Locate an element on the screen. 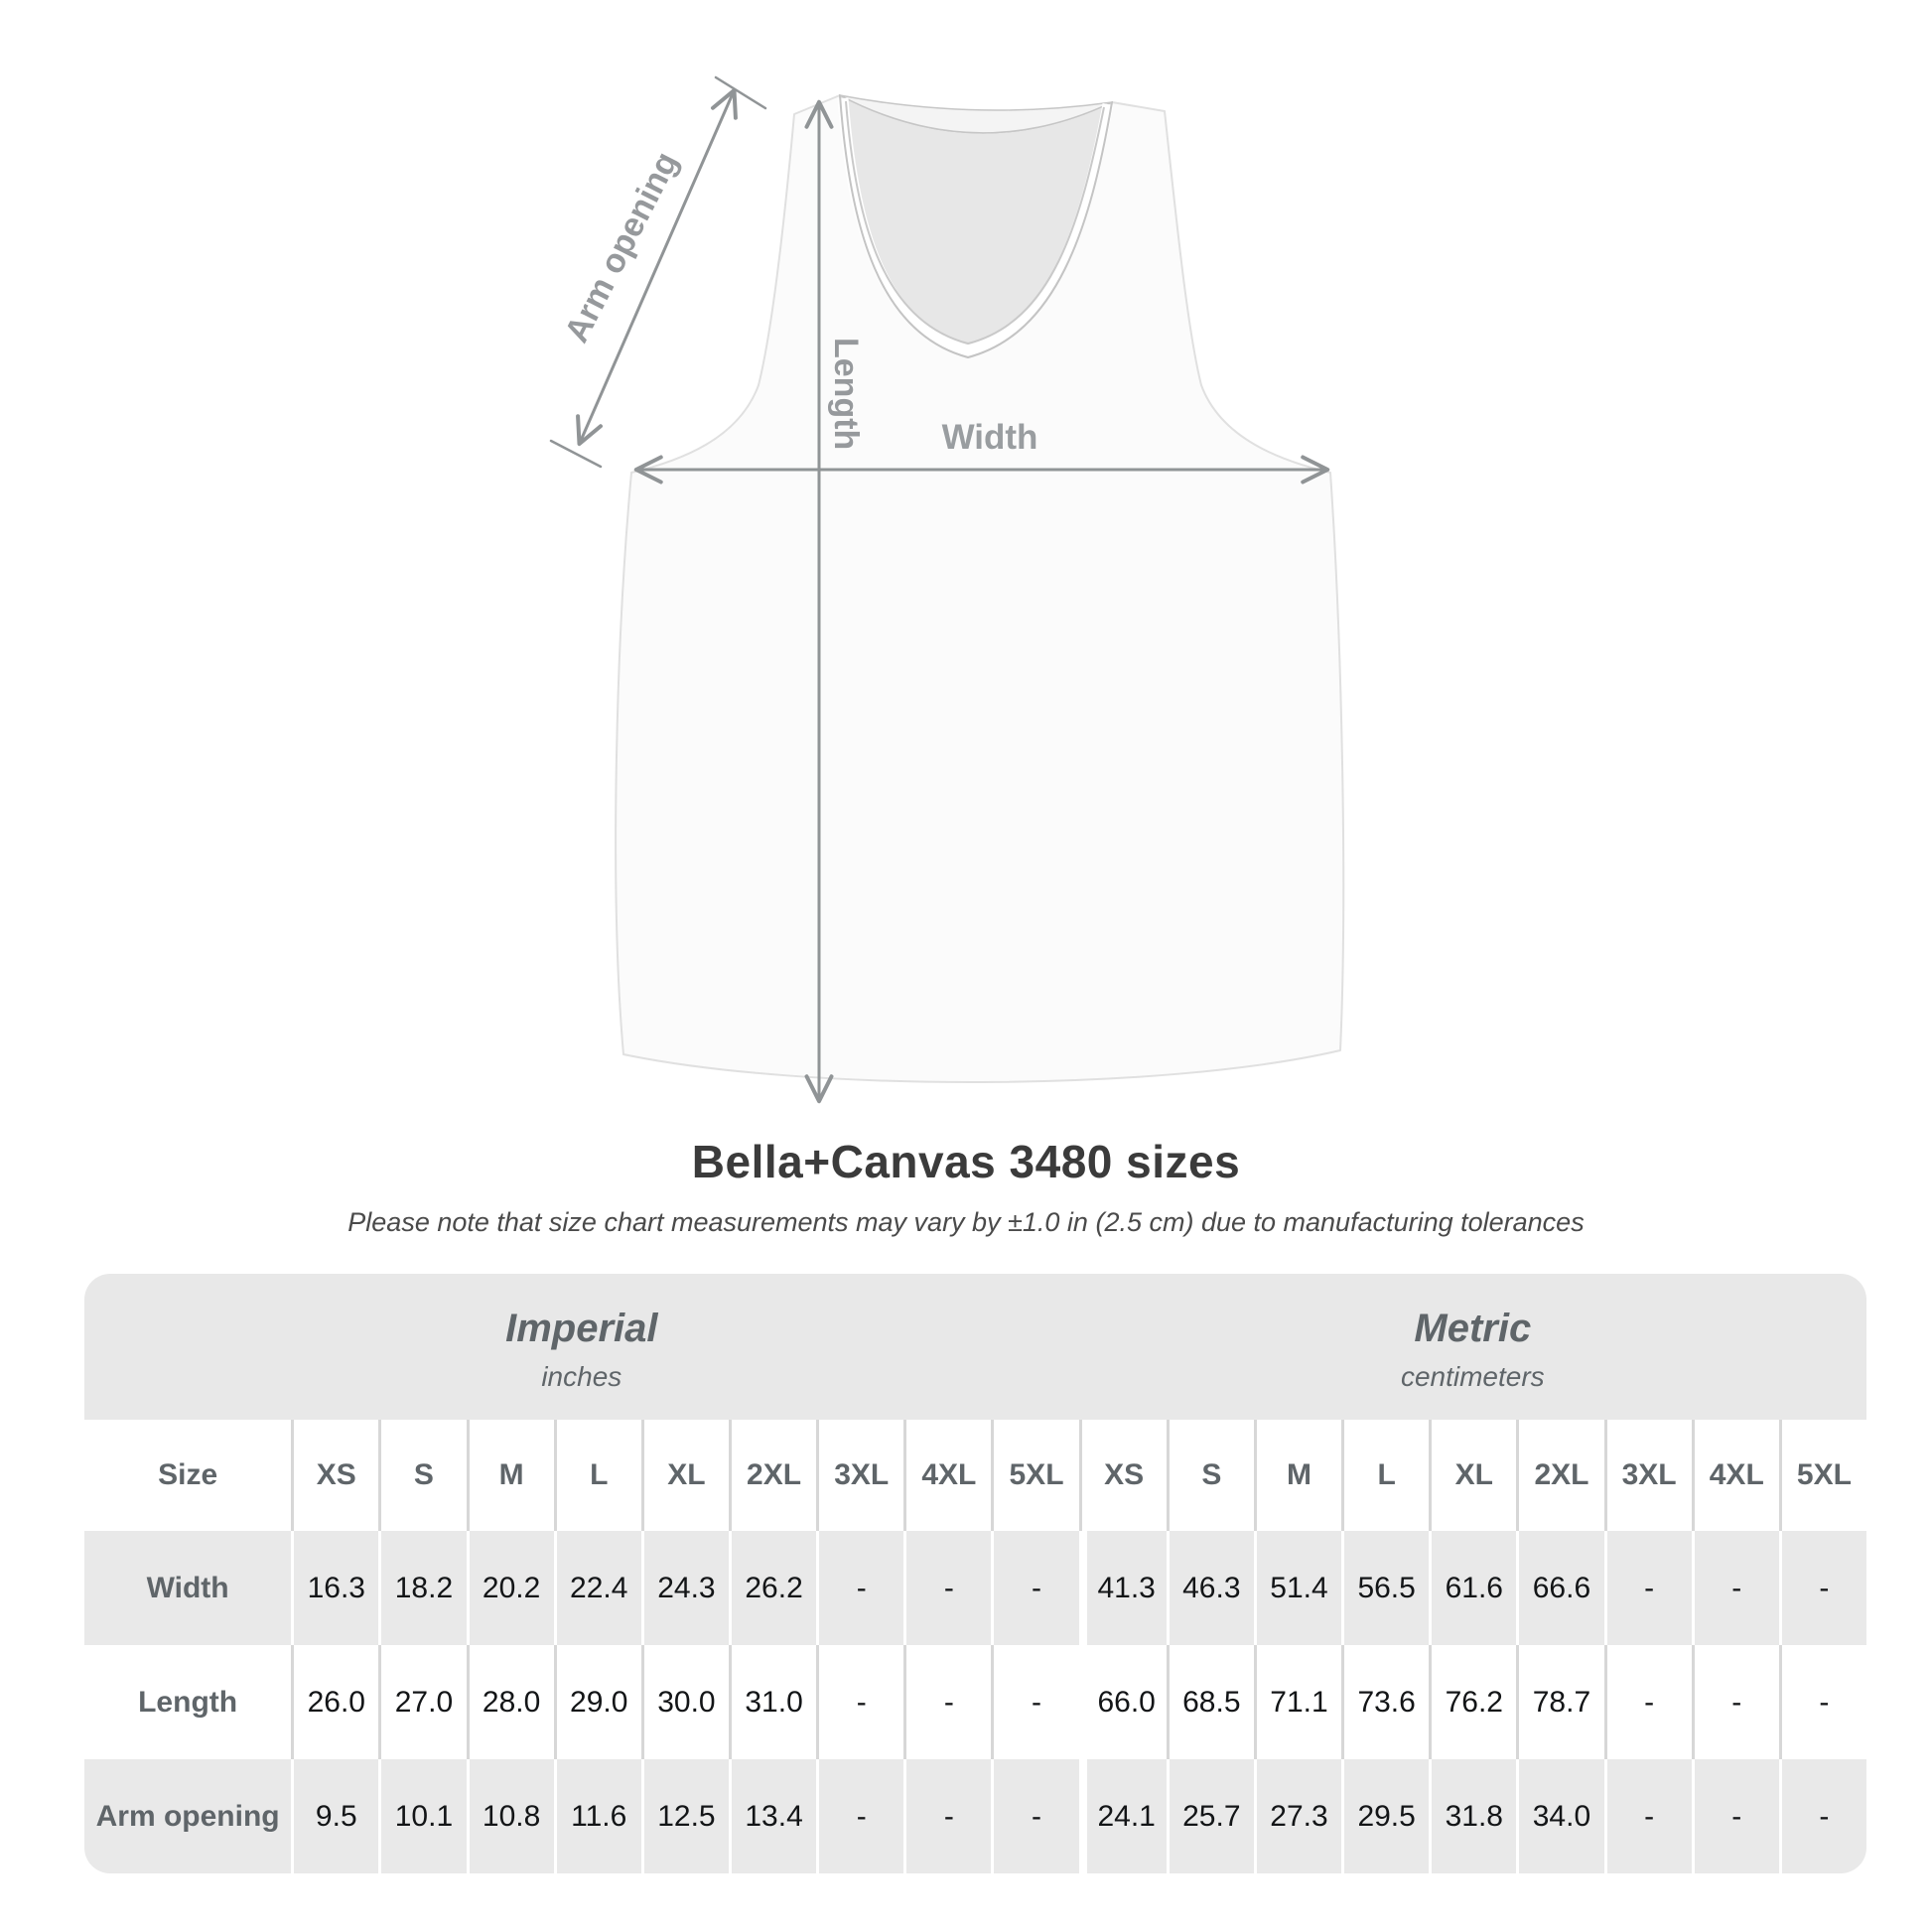 The image size is (1932, 1932). size-col-metric-5xl: 5XL is located at coordinates (1822, 1475).